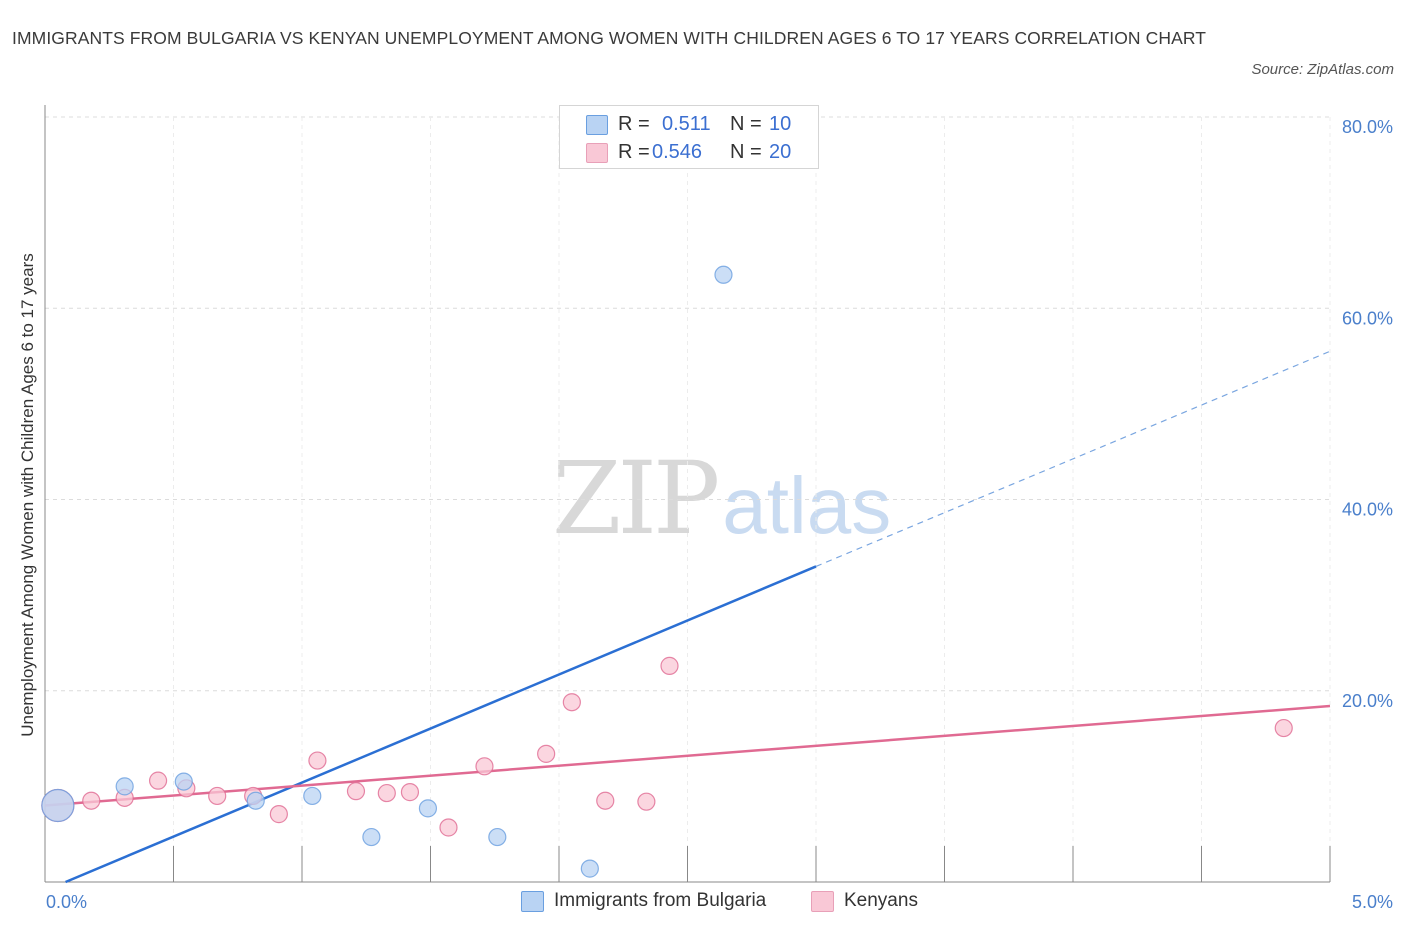 The image size is (1406, 930). I want to click on y-tick-label: 60.0%, so click(1367, 318).